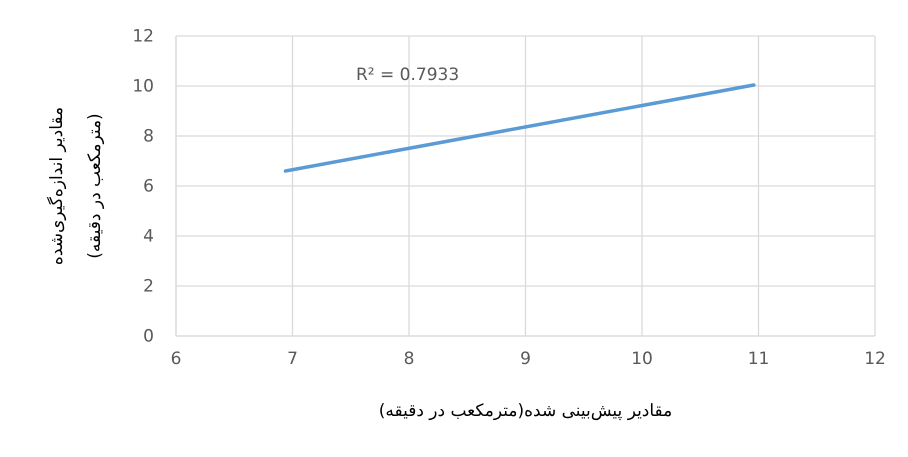  What do you see at coordinates (525, 411) in the screenshot?
I see `x-axis-title: مقادیر پیش‌بینی شده(مترمکعب در دقیقه)` at bounding box center [525, 411].